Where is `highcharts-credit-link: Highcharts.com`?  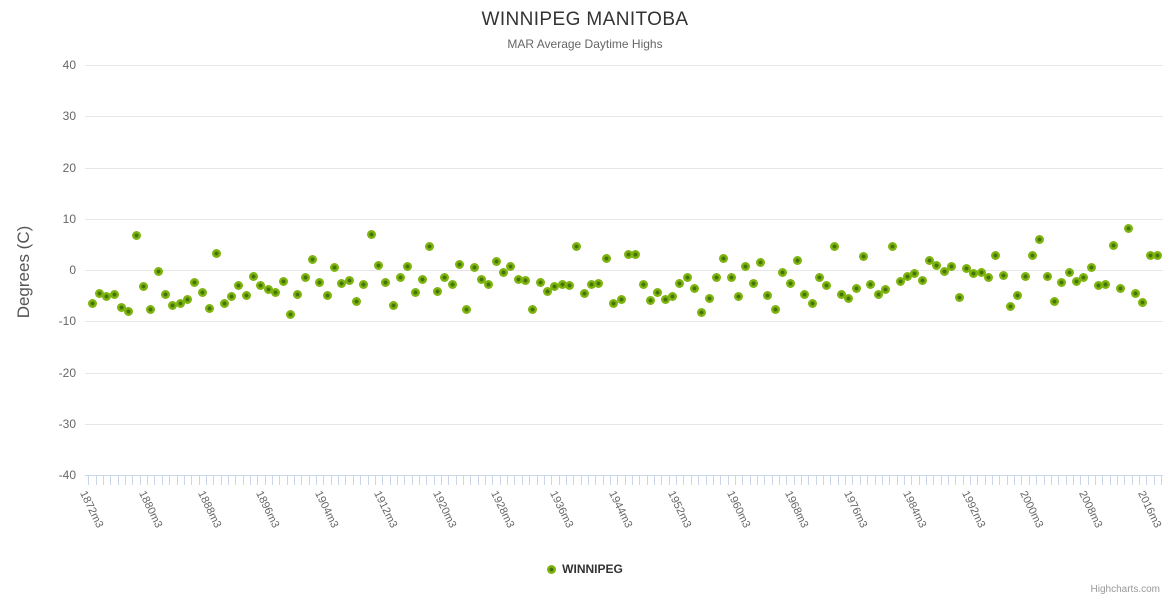 highcharts-credit-link: Highcharts.com is located at coordinates (1125, 589).